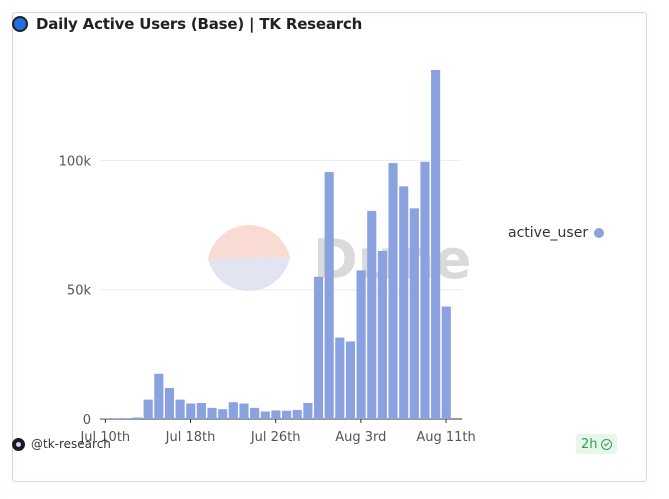 This screenshot has height=499, width=669. What do you see at coordinates (87, 420) in the screenshot?
I see `y-tick-label: 0` at bounding box center [87, 420].